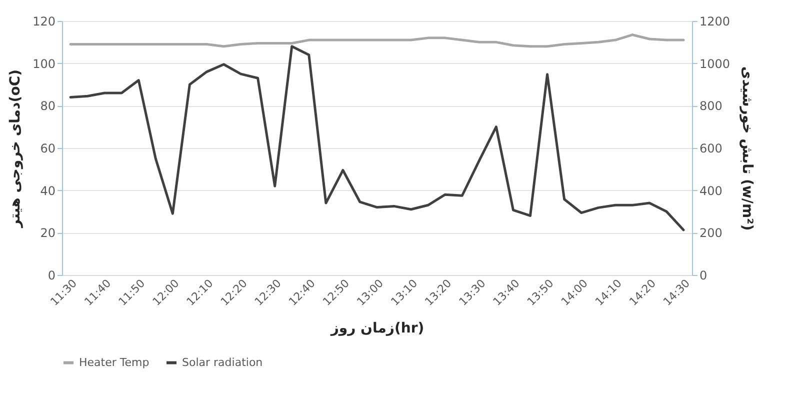  Describe the element at coordinates (48, 106) in the screenshot. I see `y-tick-label: 80` at that location.